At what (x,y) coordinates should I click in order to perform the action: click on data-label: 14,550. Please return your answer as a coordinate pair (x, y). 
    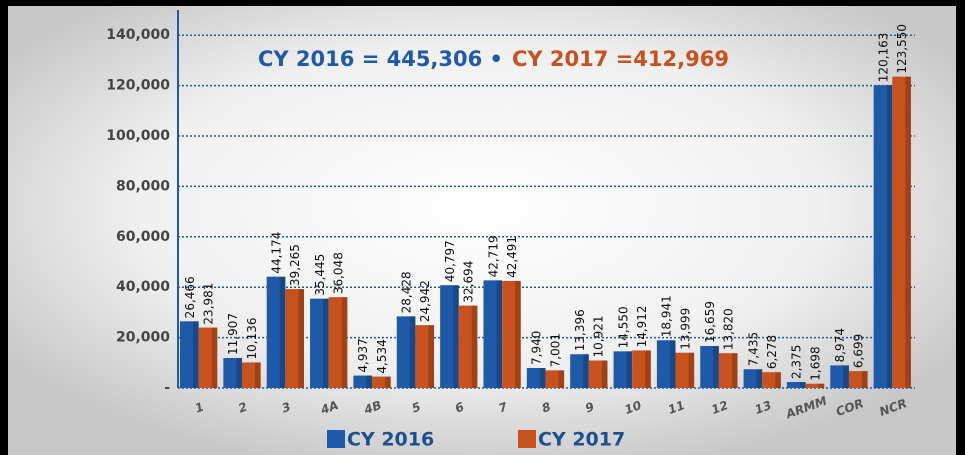
    Looking at the image, I should click on (623, 327).